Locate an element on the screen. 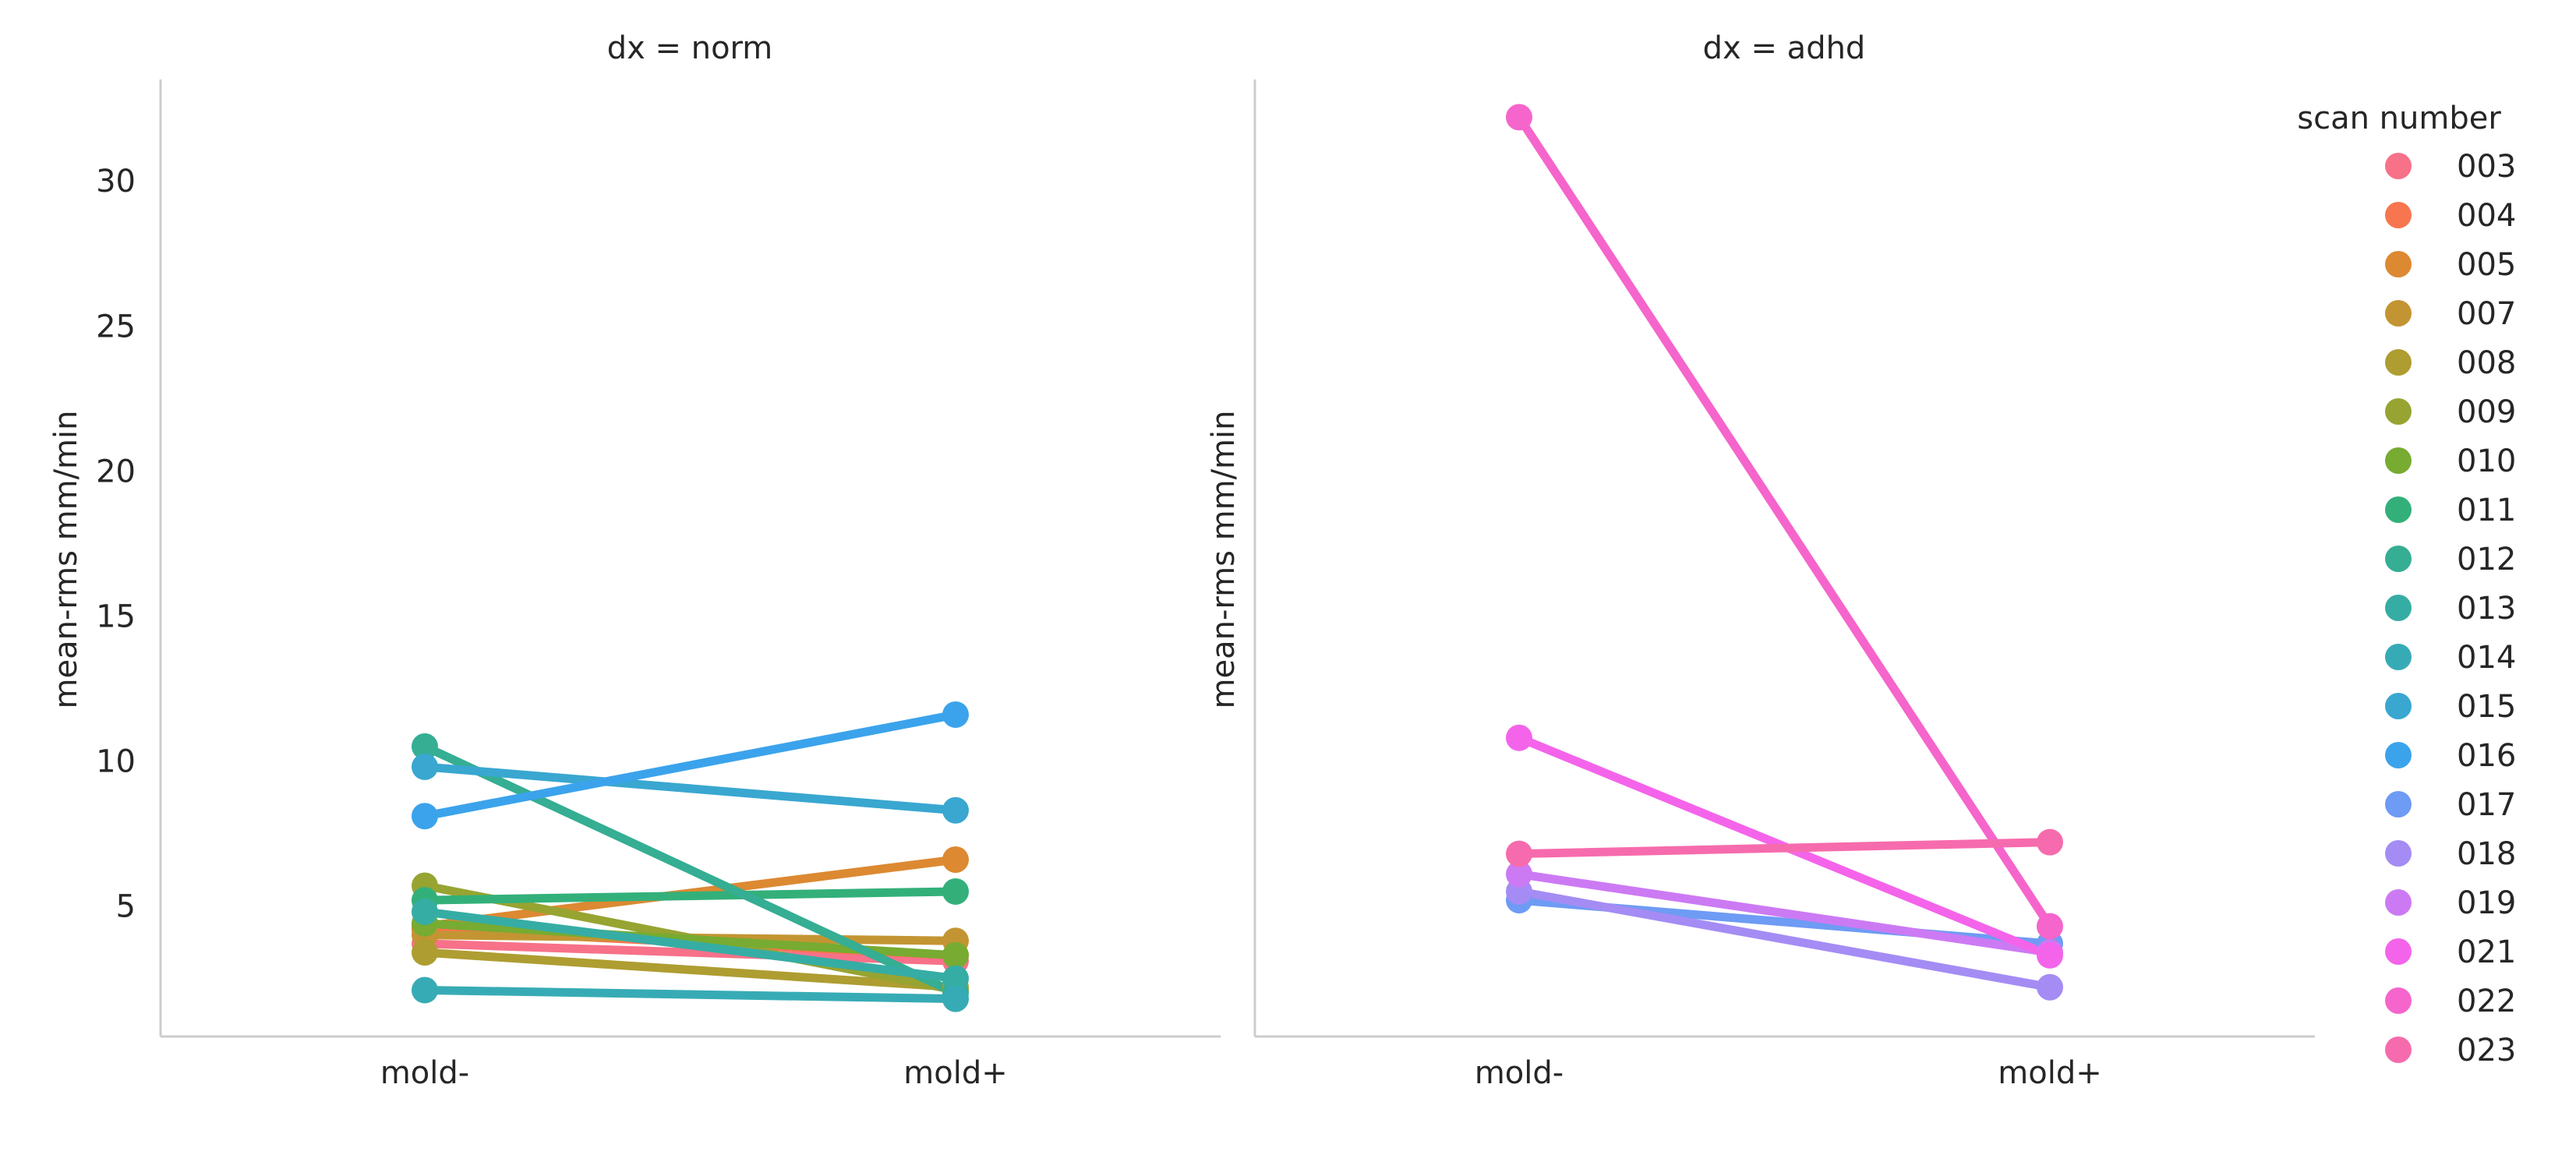  series-points-norm is located at coordinates (690, 856).